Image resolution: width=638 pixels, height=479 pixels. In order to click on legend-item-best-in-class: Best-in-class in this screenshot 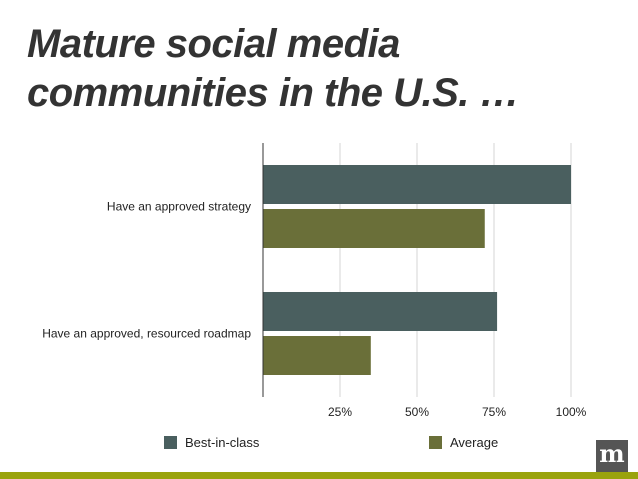, I will do `click(211, 442)`.